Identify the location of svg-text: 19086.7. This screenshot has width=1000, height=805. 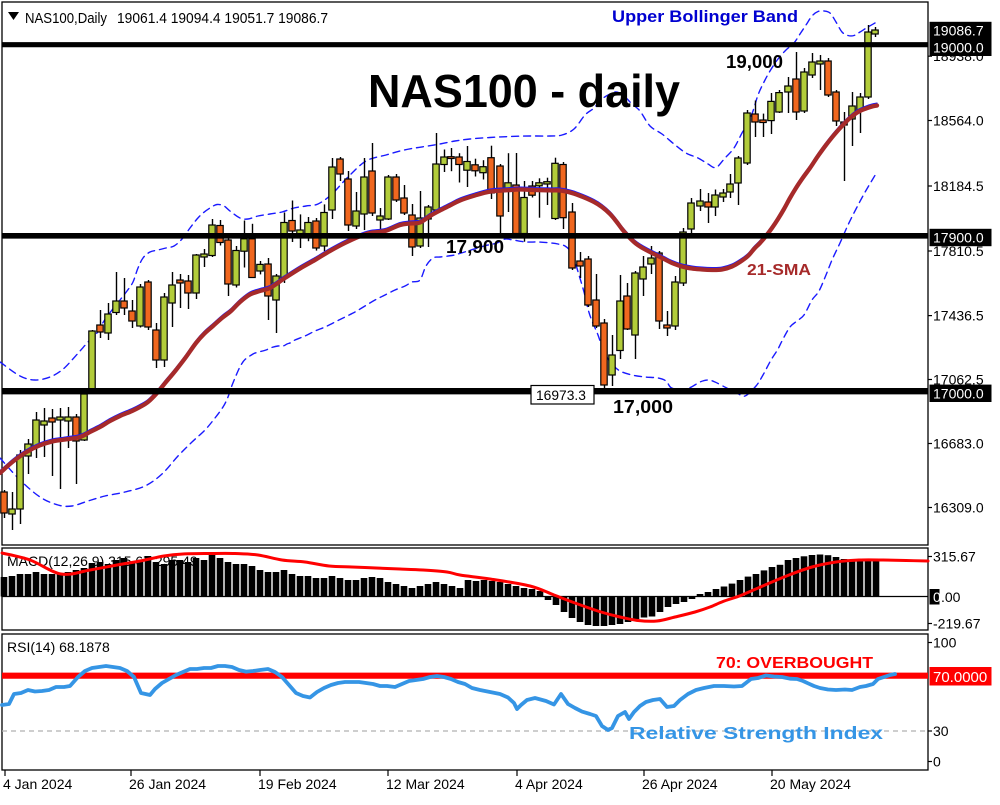
(958, 31).